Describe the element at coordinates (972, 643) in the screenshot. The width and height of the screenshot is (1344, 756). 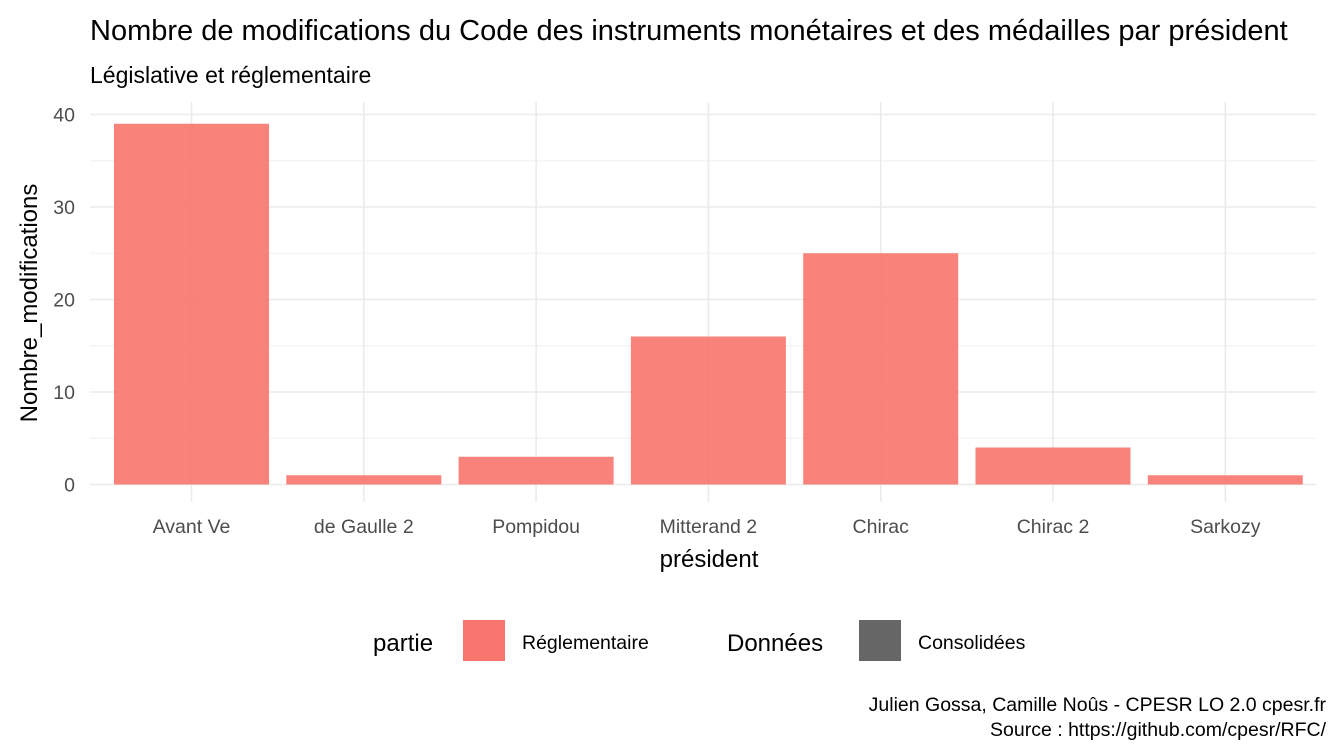
I see `legend-label-consolidees: Consolidées` at that location.